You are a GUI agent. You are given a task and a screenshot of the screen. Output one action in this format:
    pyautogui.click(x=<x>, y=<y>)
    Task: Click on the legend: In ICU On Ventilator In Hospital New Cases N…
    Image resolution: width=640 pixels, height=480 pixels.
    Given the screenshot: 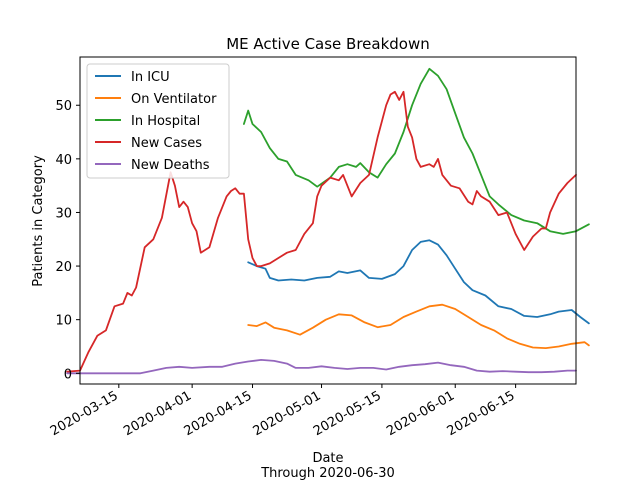 What is the action you would take?
    pyautogui.click(x=158, y=121)
    